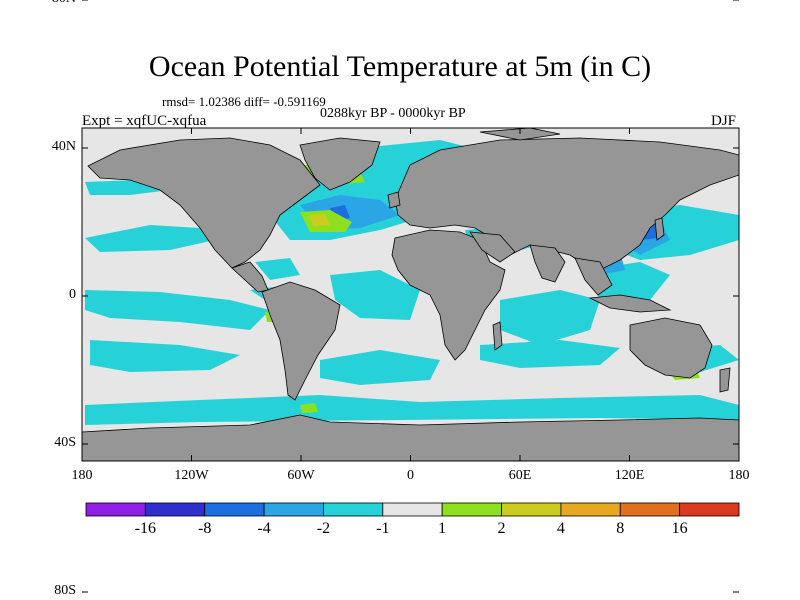 The image size is (800, 600). I want to click on colorbar-label: 8, so click(620, 528).